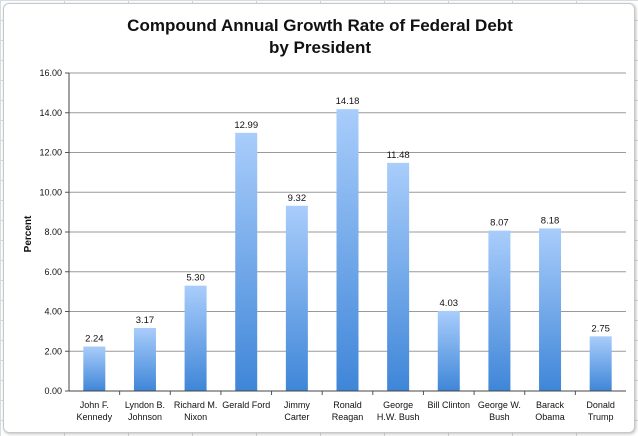 The width and height of the screenshot is (638, 436). I want to click on x-category-label: Trump, so click(601, 417).